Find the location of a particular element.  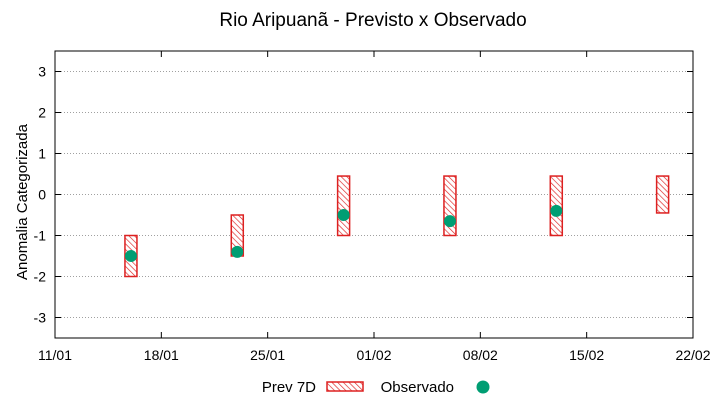

y-axis-label: Anomalia Categorizada is located at coordinates (22, 201).